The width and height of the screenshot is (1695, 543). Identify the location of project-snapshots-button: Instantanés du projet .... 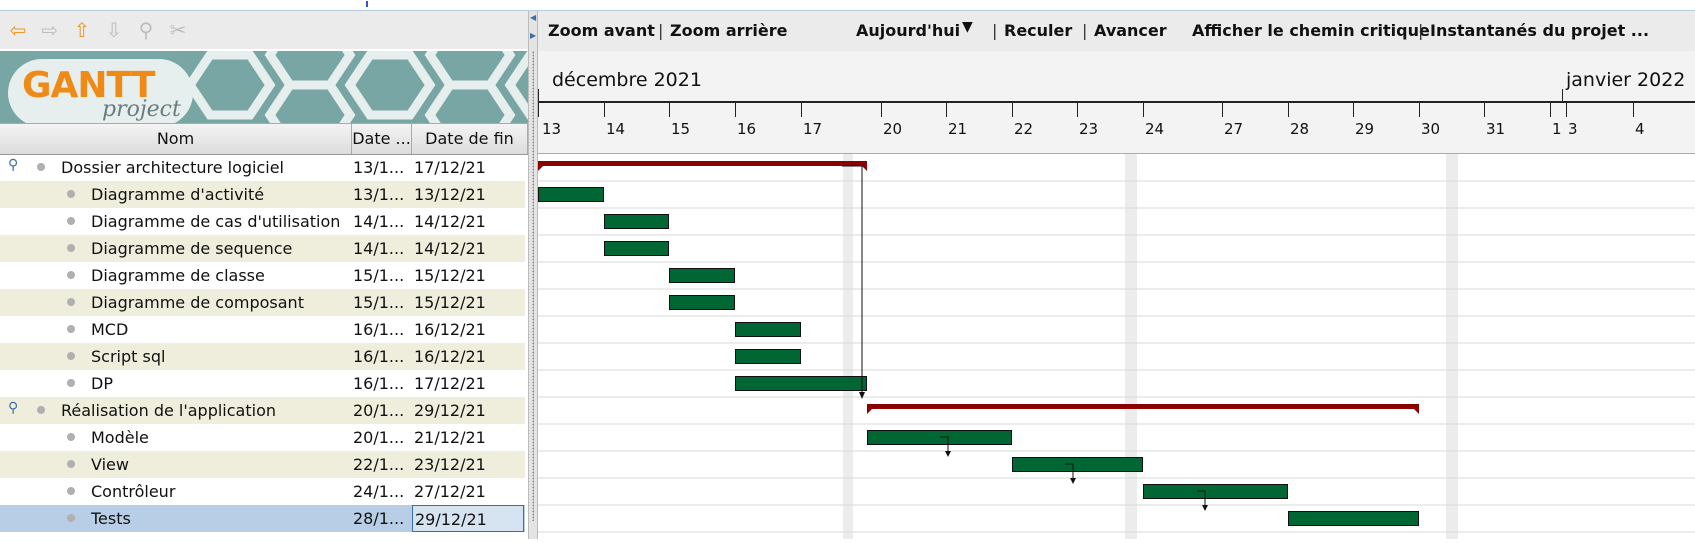
(1540, 30).